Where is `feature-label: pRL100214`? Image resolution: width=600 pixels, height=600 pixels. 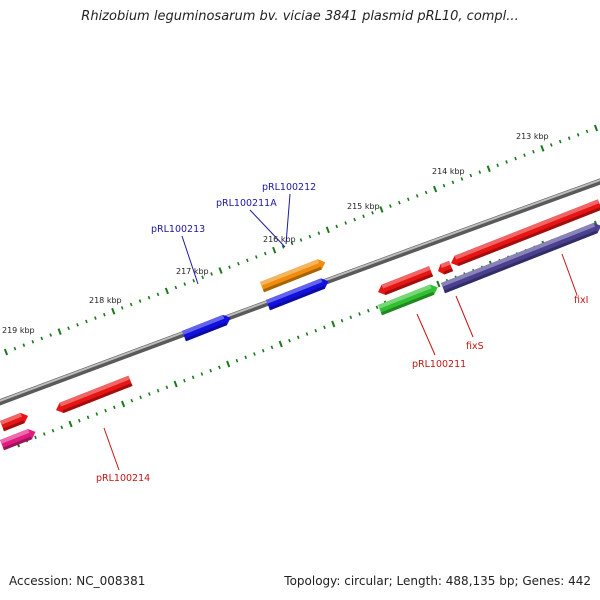 feature-label: pRL100214 is located at coordinates (123, 478).